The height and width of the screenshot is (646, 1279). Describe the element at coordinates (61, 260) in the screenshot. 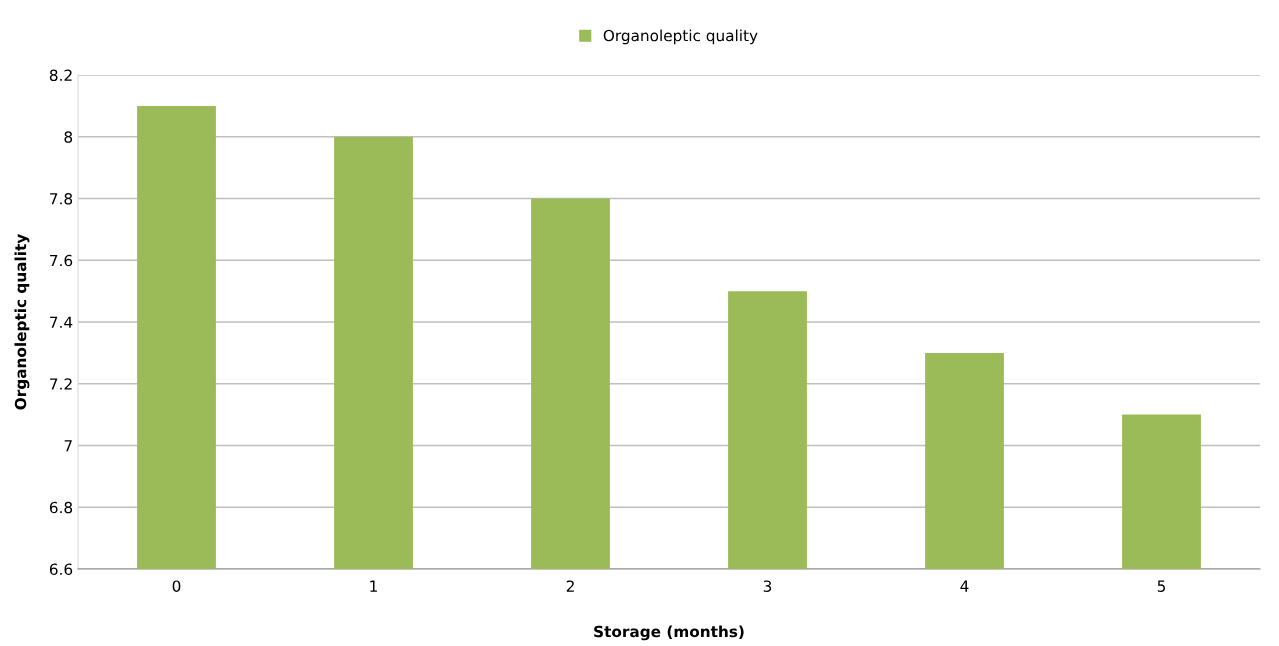

I see `y-tick-label: 7.6` at that location.